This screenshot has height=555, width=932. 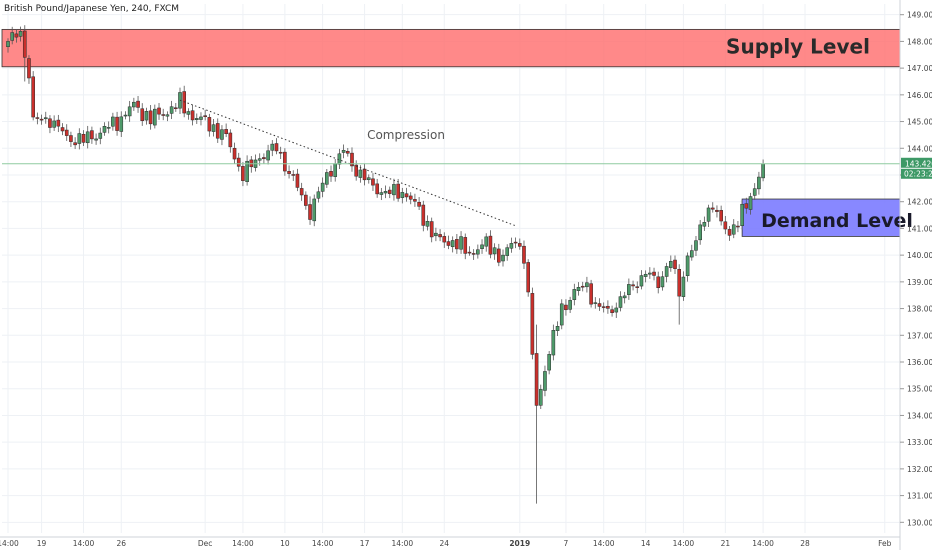 What do you see at coordinates (347, 163) in the screenshot?
I see `compression-trendline` at bounding box center [347, 163].